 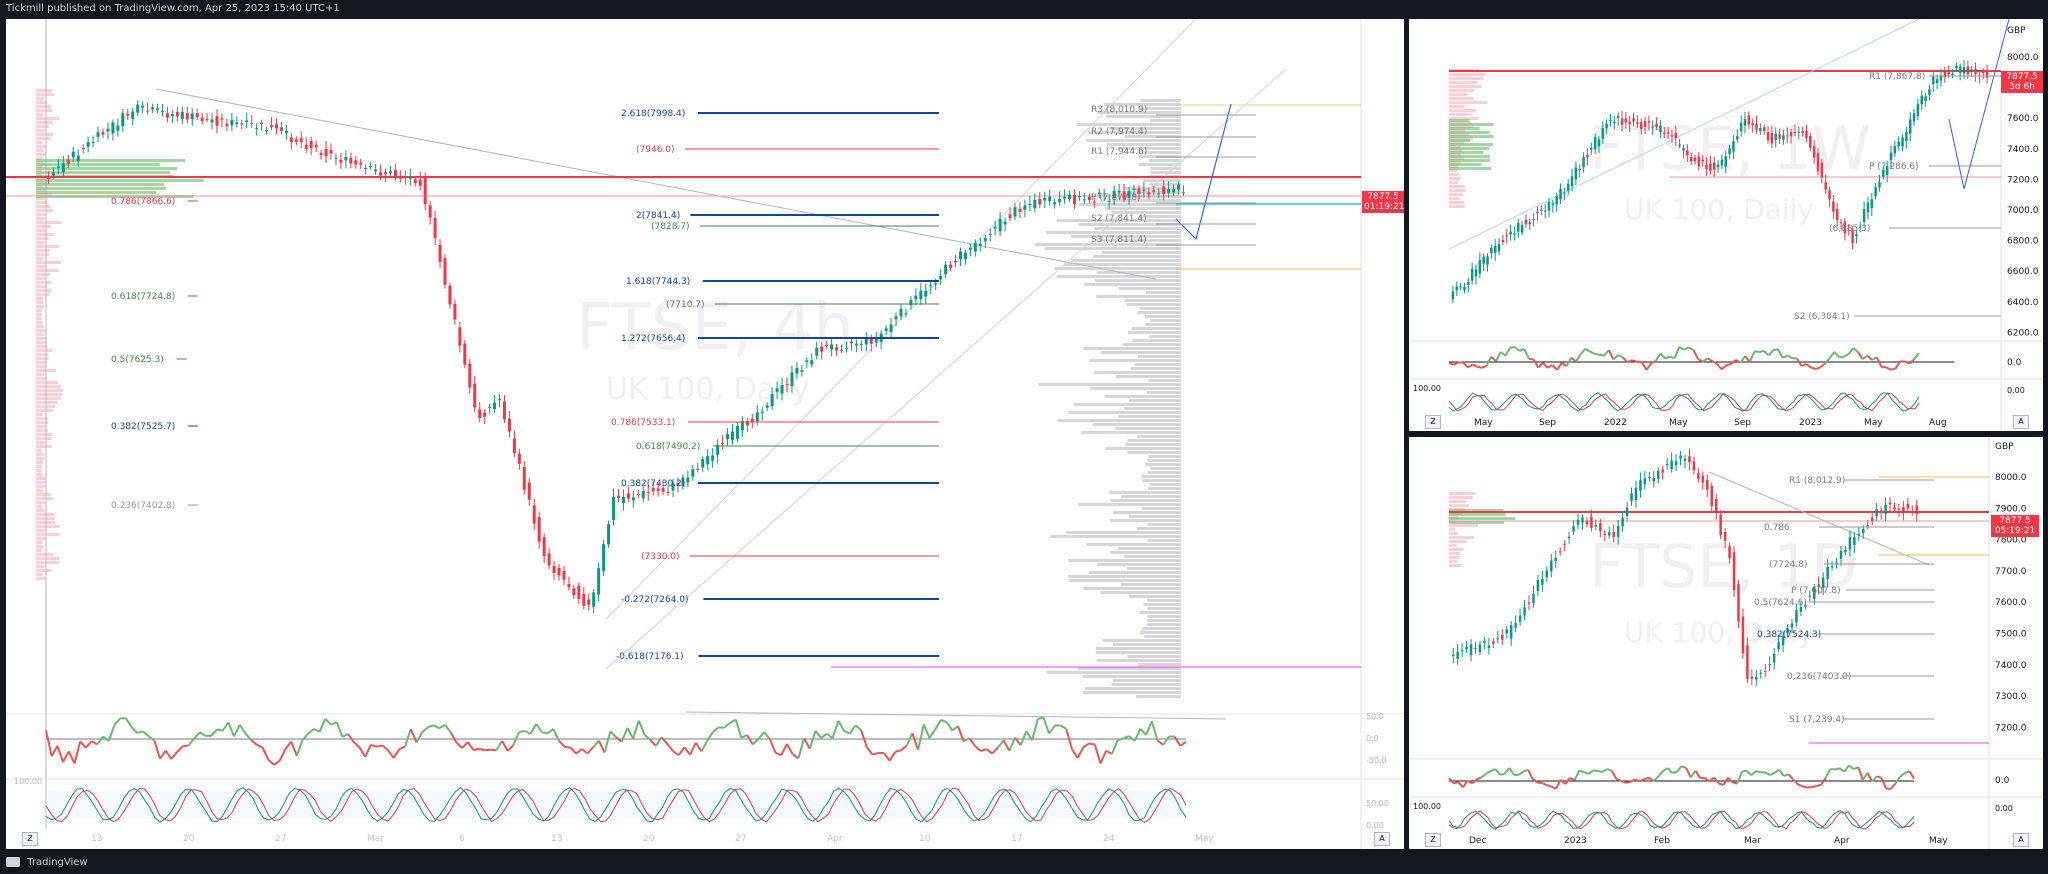 I want to click on weekly-timezone-button: Z, so click(x=1433, y=422).